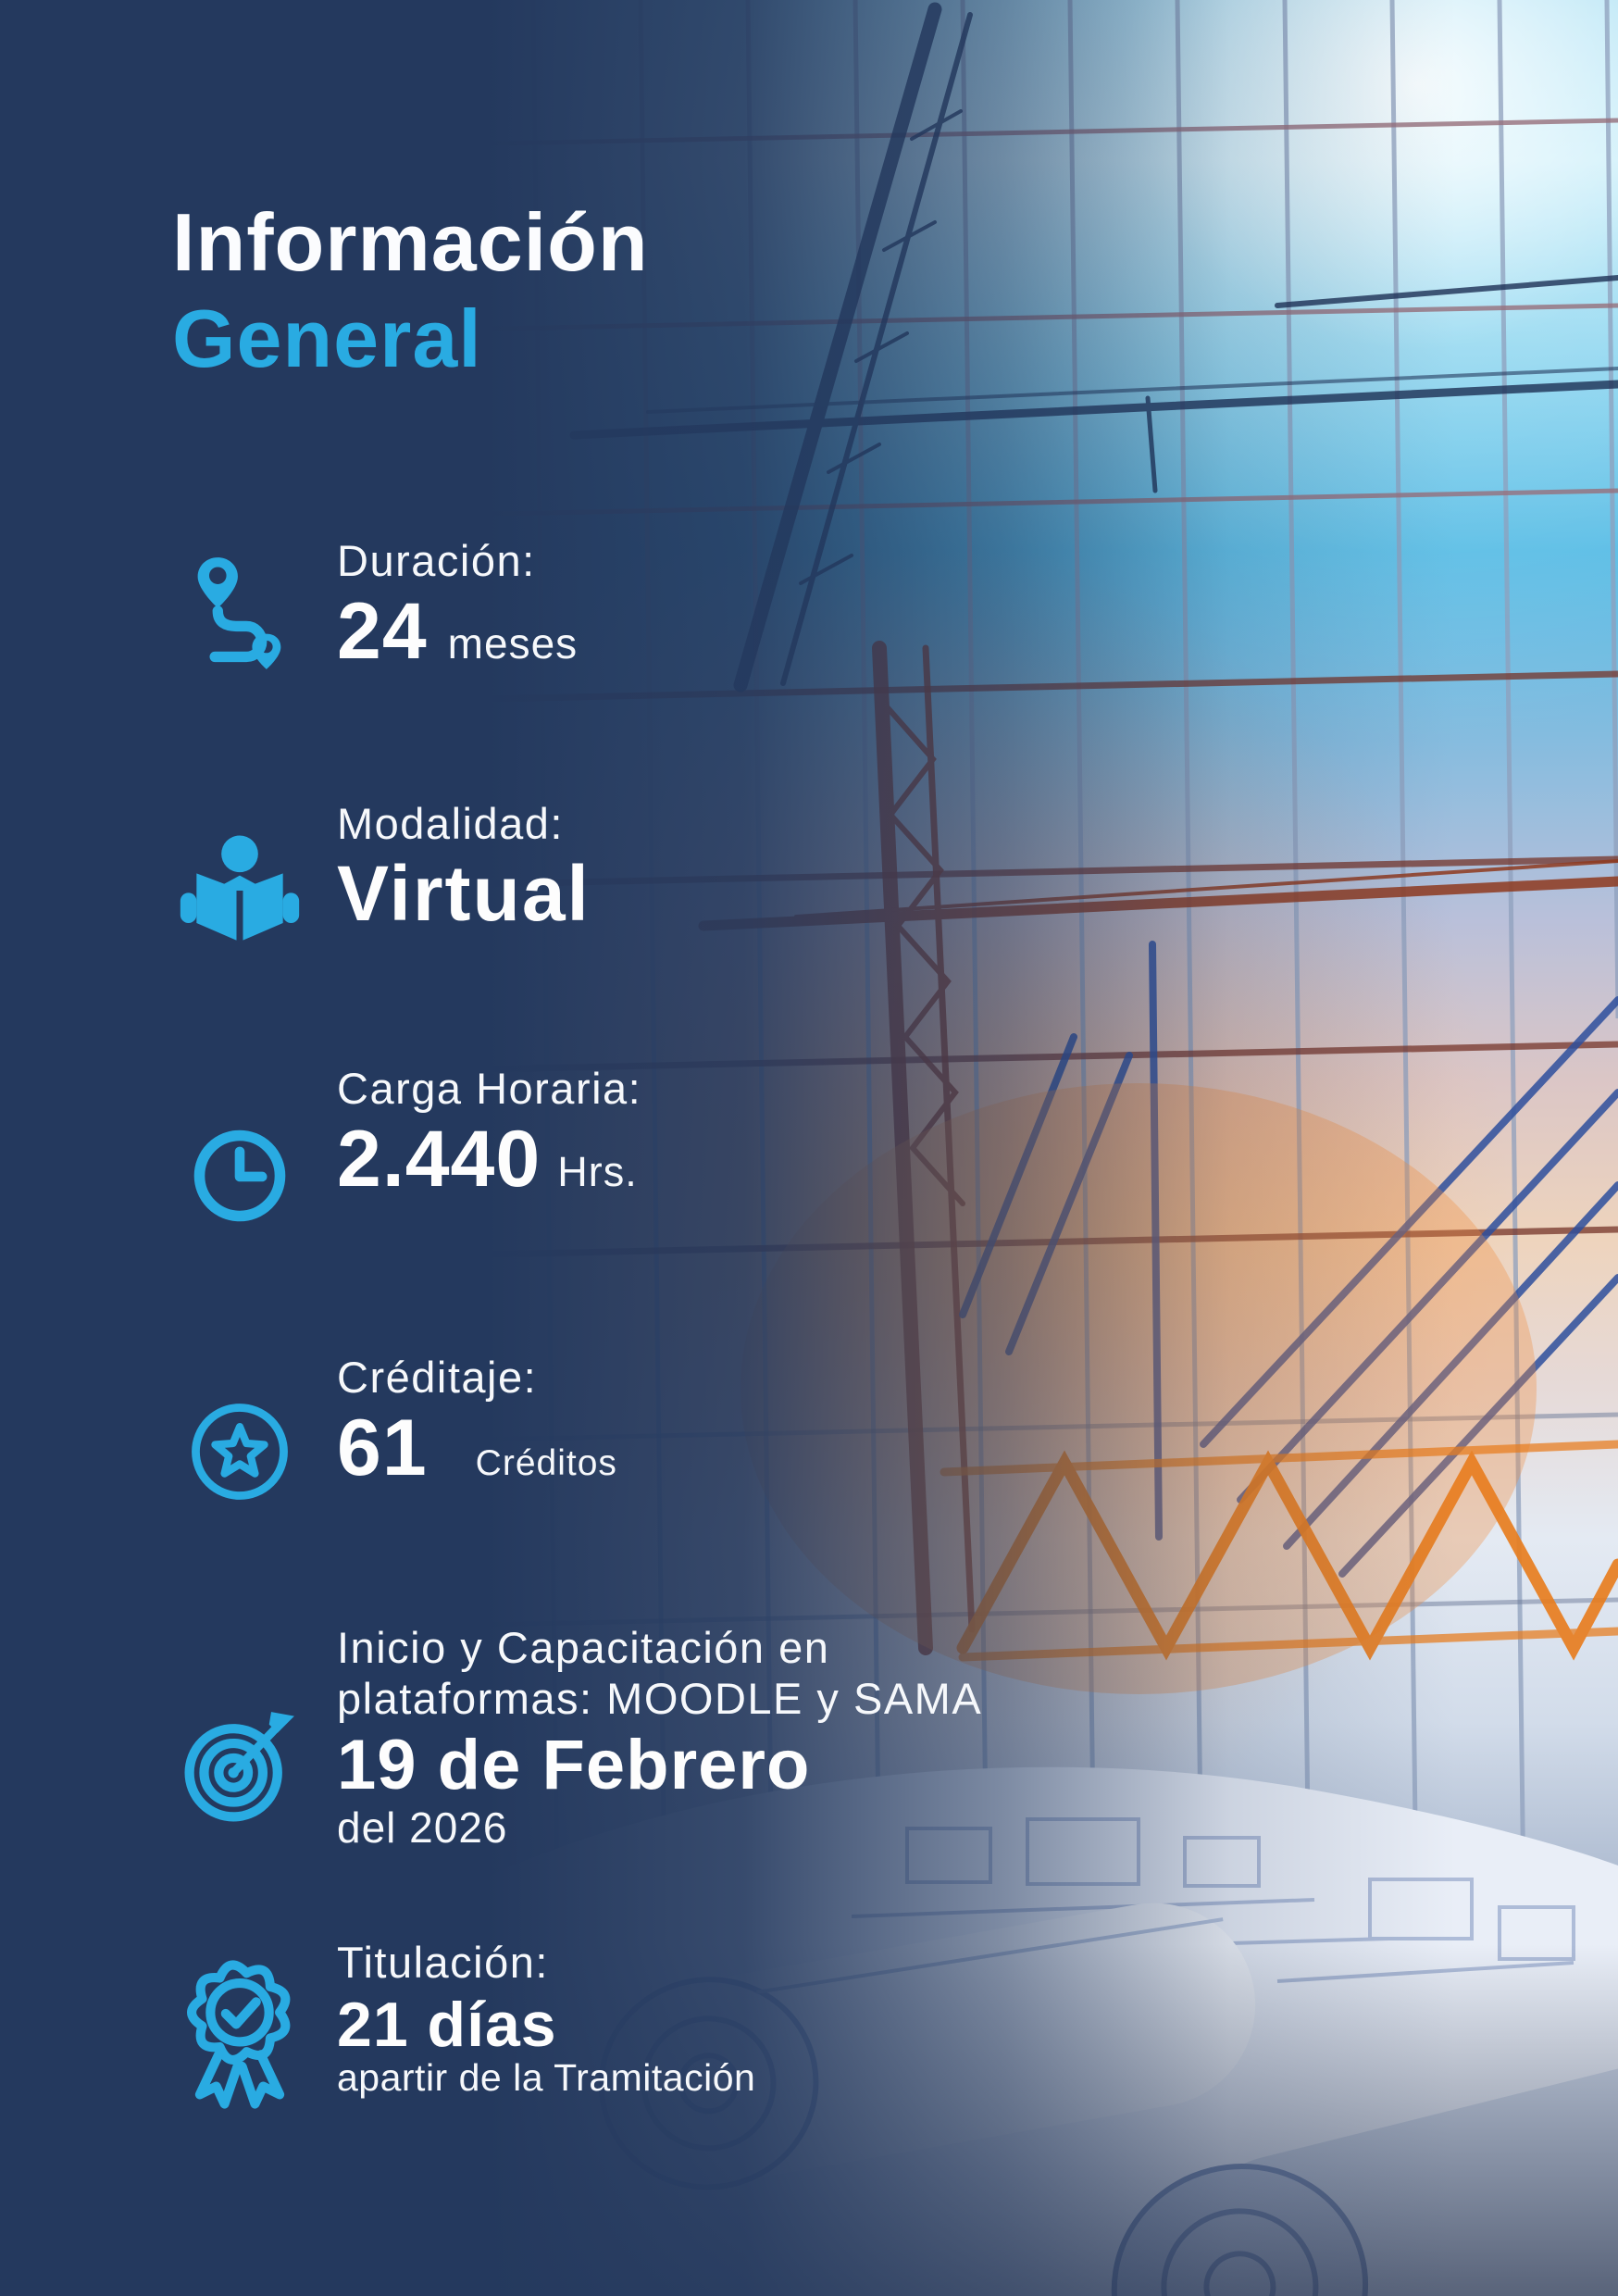  I want to click on info-item-carga-horaria: Carga Horaria: 2.440 Hrs., so click(398, 1146).